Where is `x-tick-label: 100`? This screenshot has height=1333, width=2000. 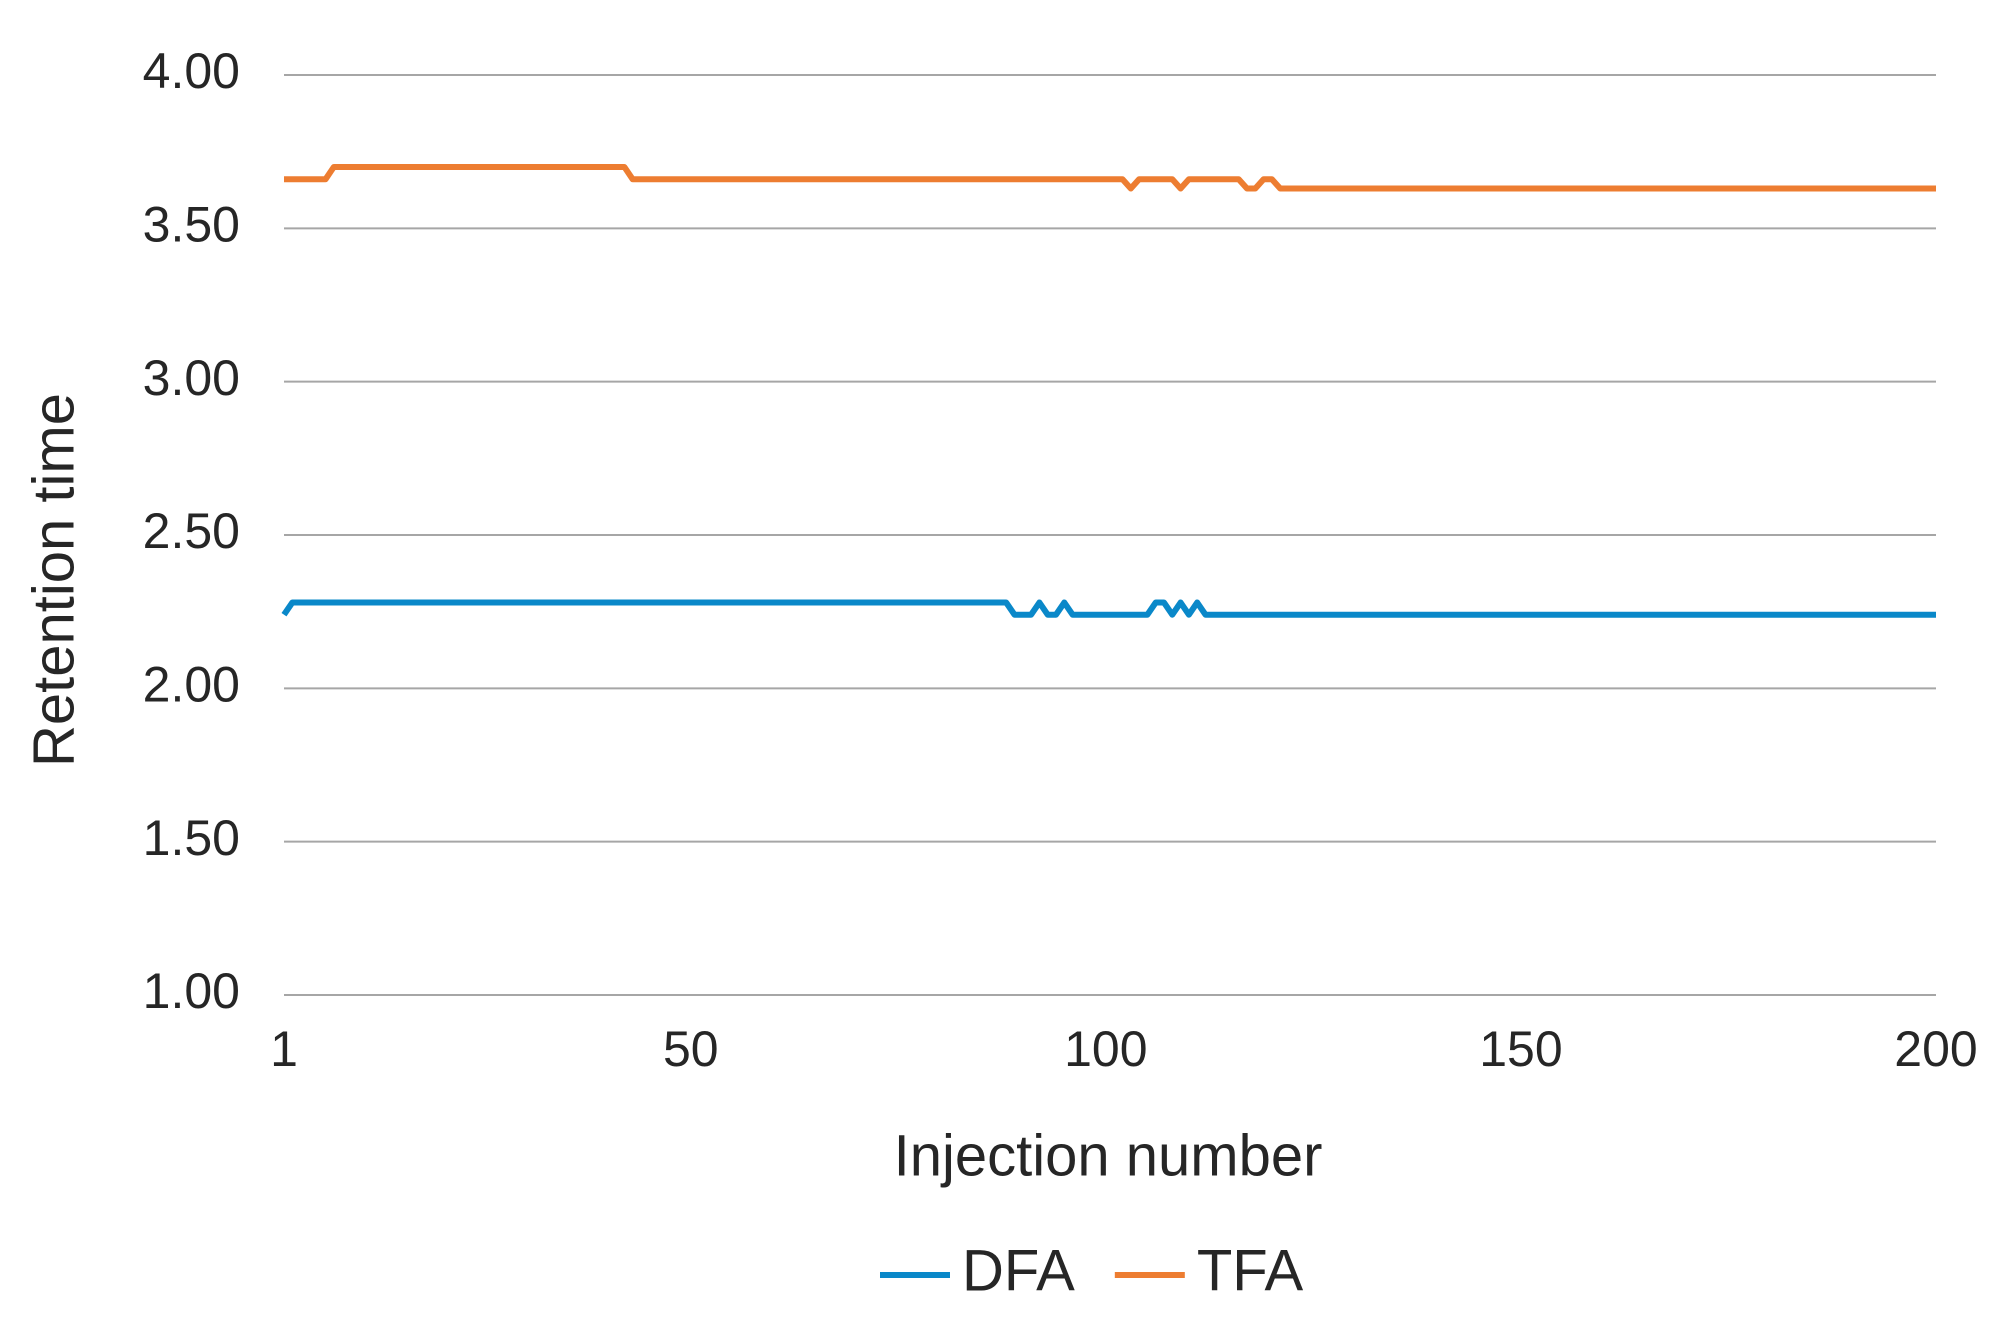
x-tick-label: 100 is located at coordinates (1105, 1049).